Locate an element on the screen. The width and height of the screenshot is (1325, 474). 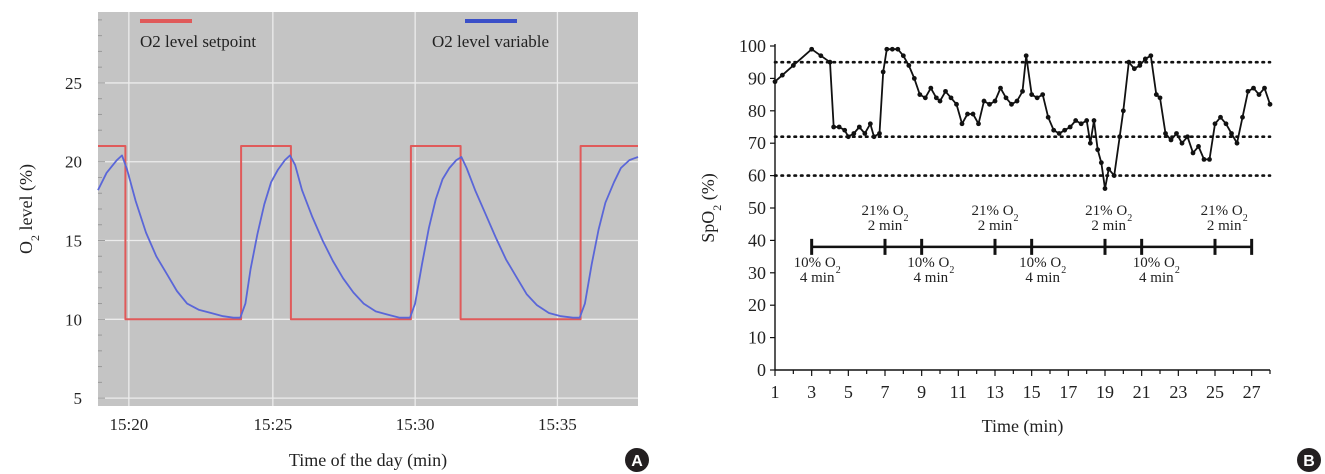
protocol-label-oxygen: 21% O2 is located at coordinates (884, 213).